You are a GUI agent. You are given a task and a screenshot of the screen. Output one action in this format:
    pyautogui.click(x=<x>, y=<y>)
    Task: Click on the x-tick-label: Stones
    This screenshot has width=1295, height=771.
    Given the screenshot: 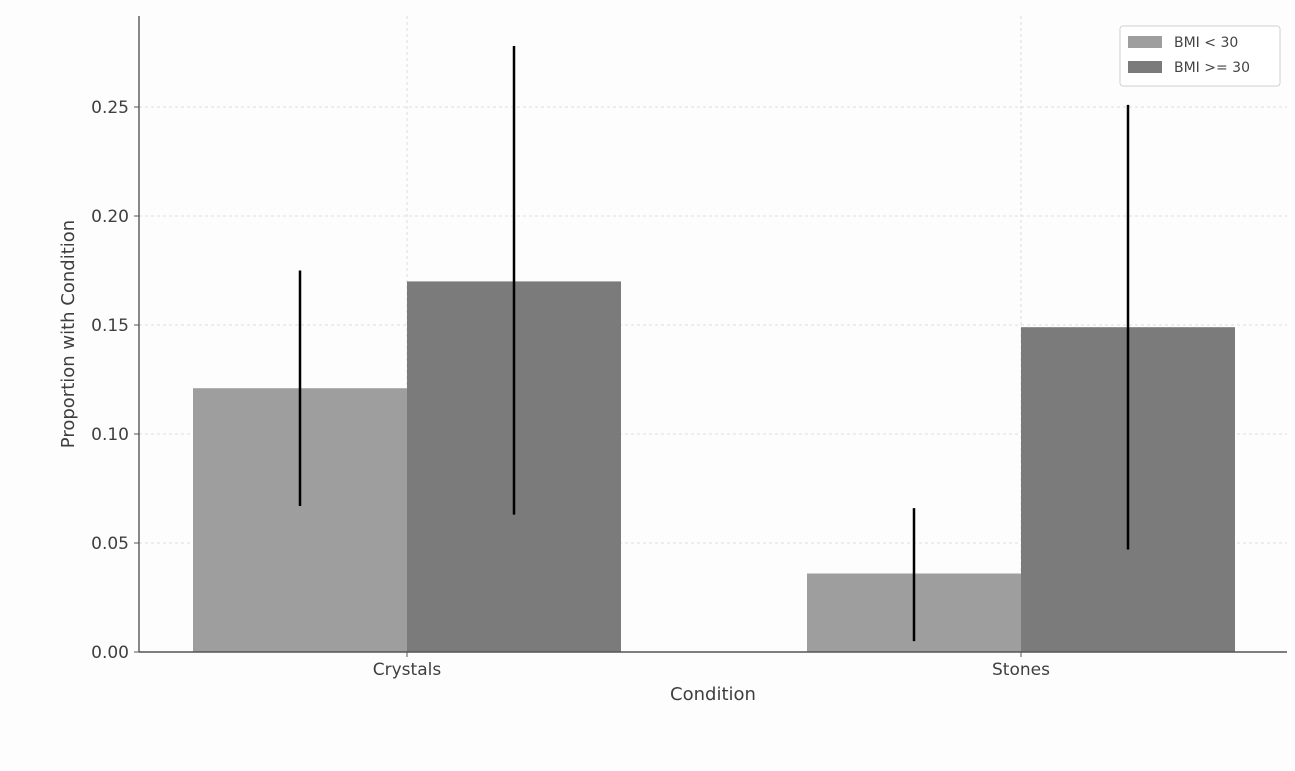 What is the action you would take?
    pyautogui.click(x=1021, y=670)
    